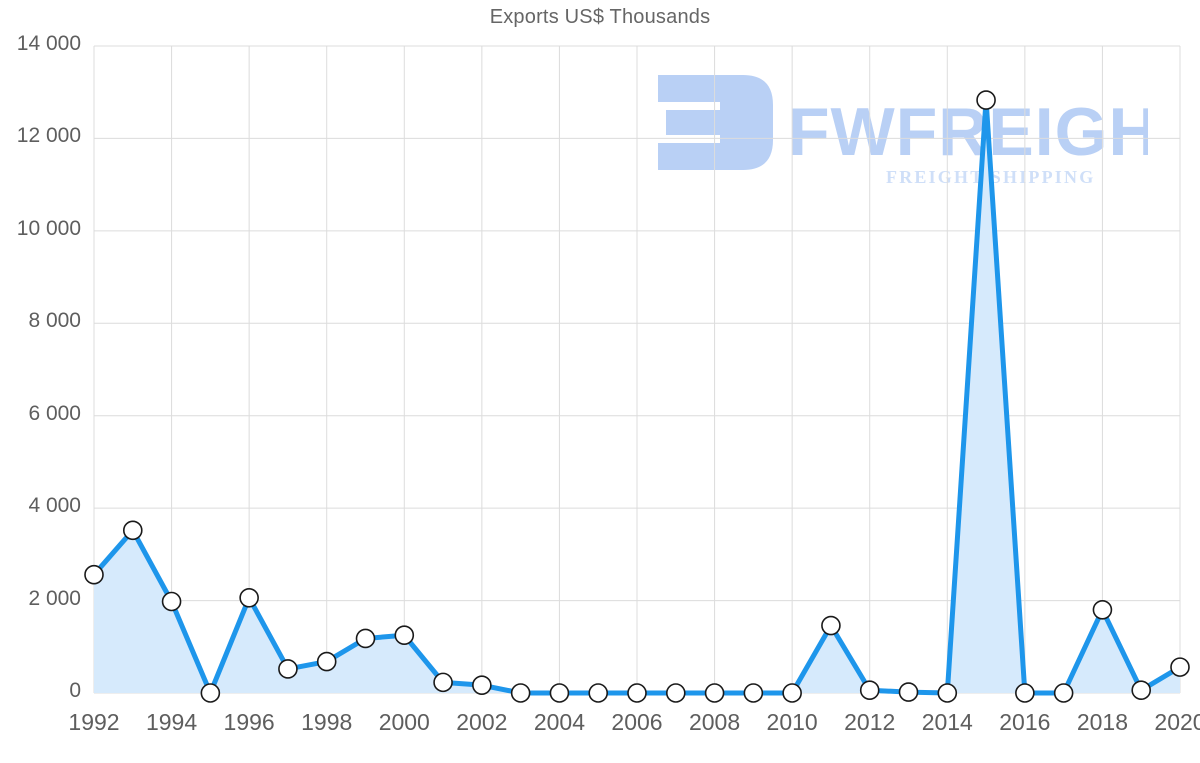 This screenshot has height=763, width=1200. I want to click on y-axis-tick-label: 10 000, so click(48, 228).